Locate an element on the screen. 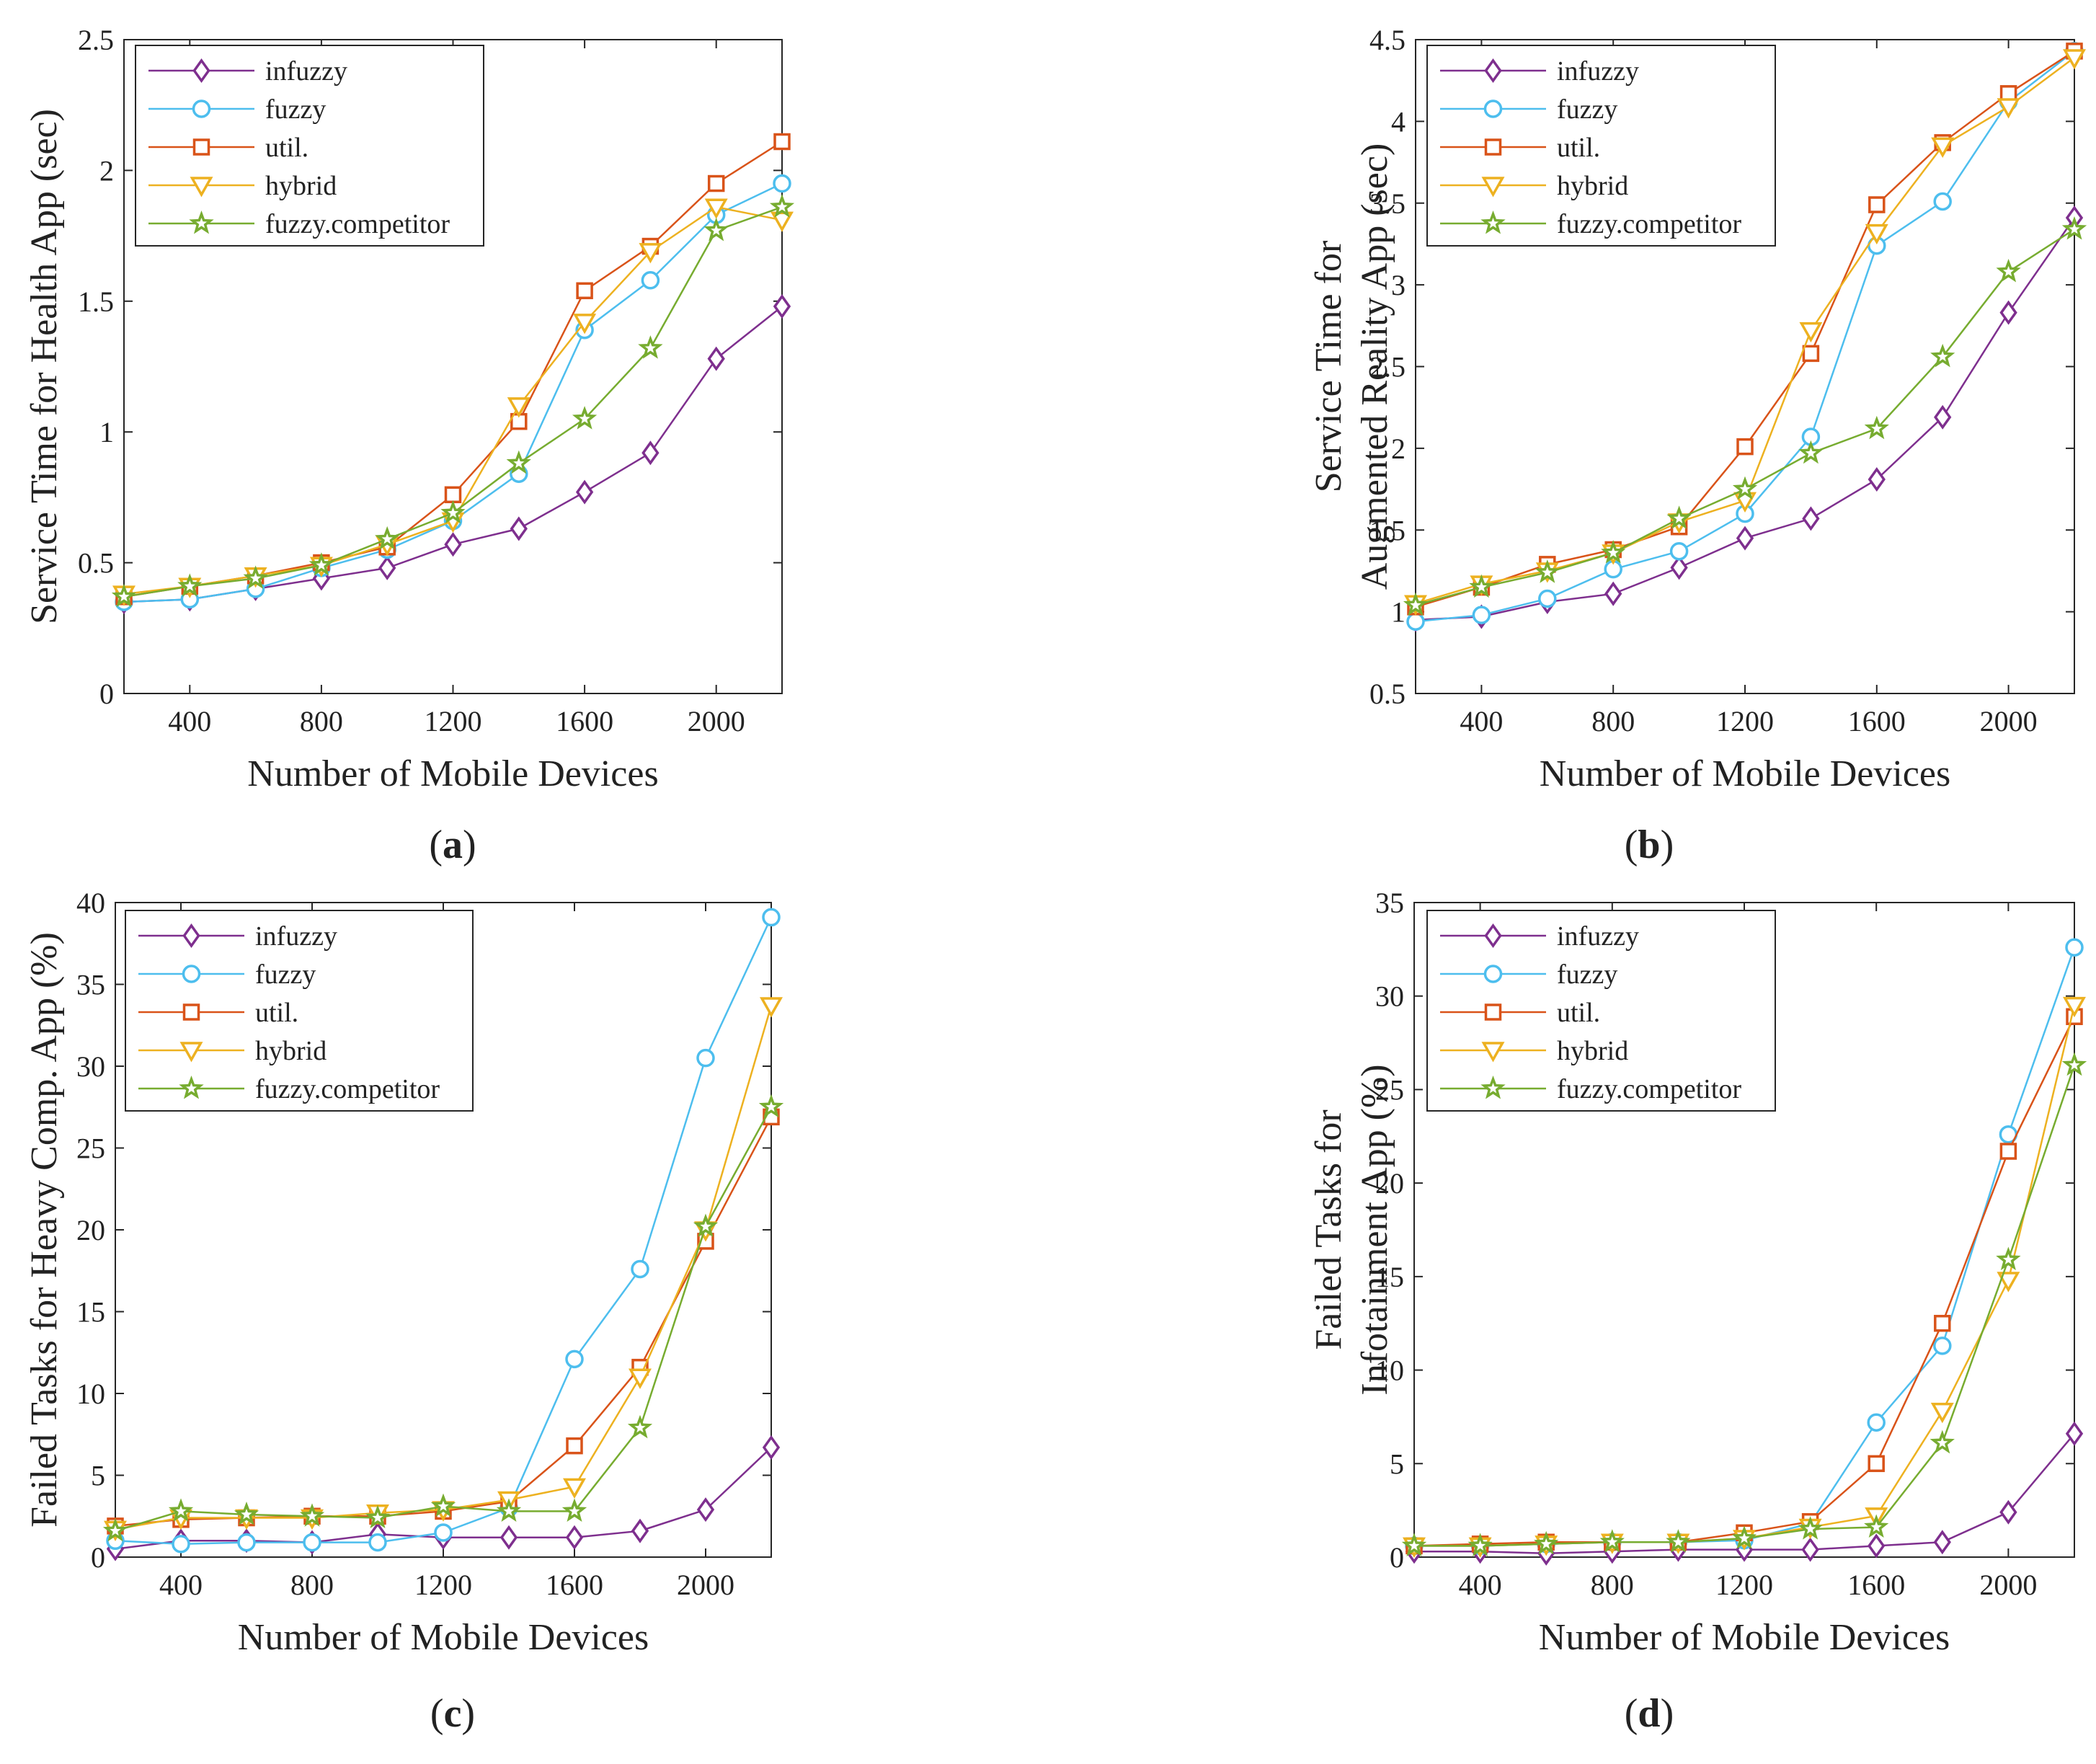  series-util- is located at coordinates (443, 1321).